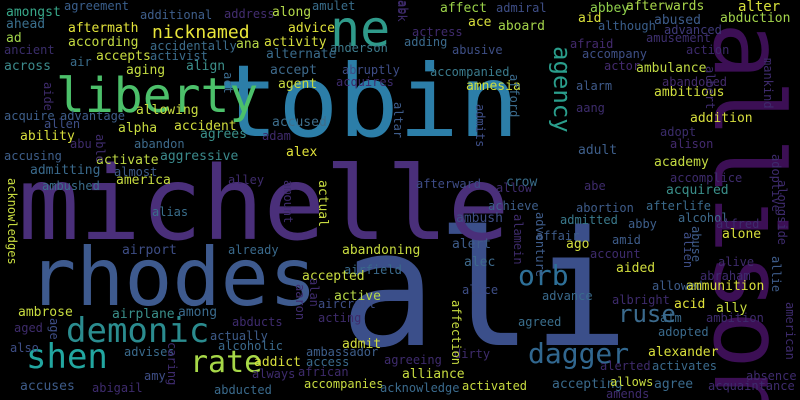 This screenshot has width=800, height=400. What do you see at coordinates (628, 393) in the screenshot?
I see `word-amends: amends` at bounding box center [628, 393].